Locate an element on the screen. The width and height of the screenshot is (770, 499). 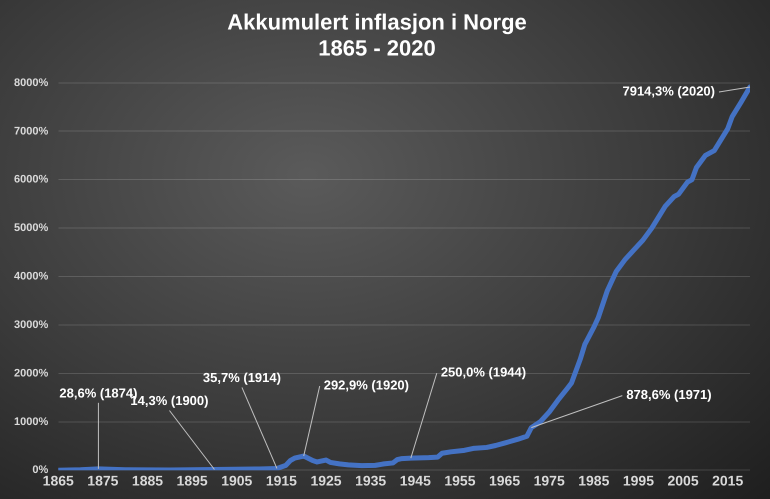
annotation: 7914,3% (2020) is located at coordinates (668, 91).